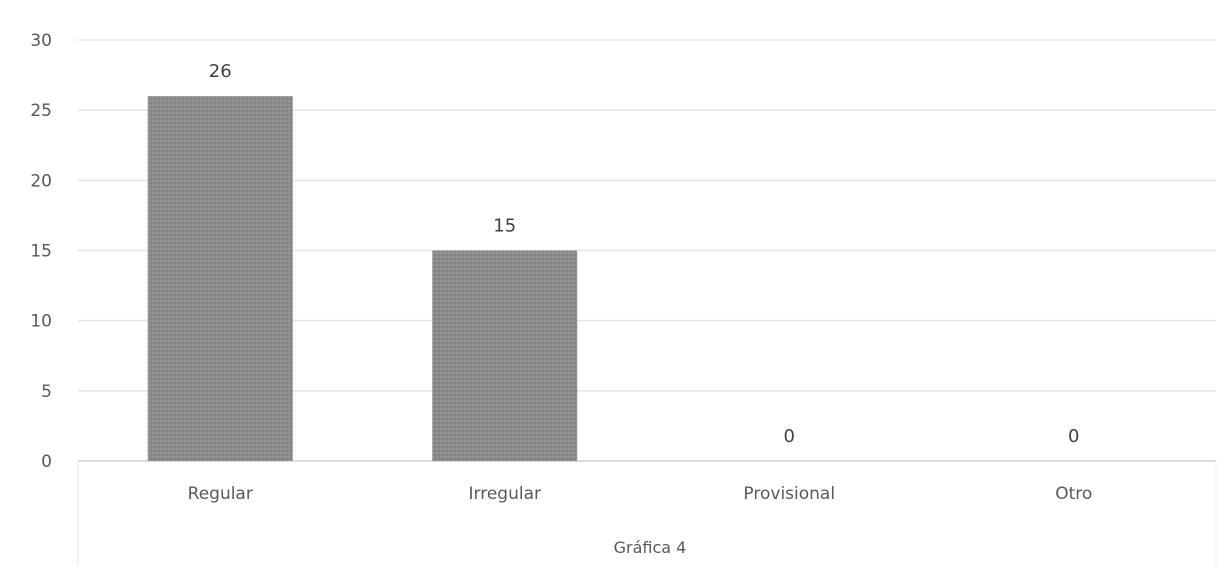  Describe the element at coordinates (220, 278) in the screenshot. I see `bar-regular` at that location.